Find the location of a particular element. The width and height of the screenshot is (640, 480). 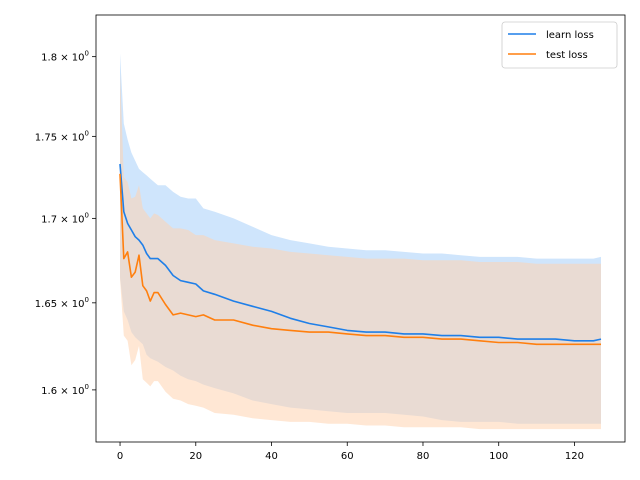

y-tick-label: 1.75 × 100 is located at coordinates (62, 136).